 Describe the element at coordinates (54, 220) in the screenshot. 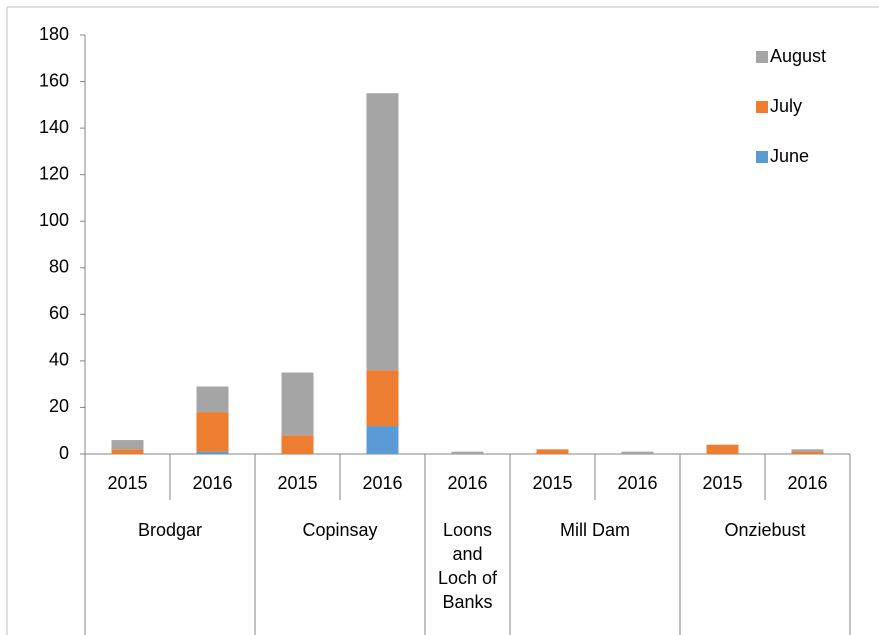

I see `y-tick-label: 100` at that location.